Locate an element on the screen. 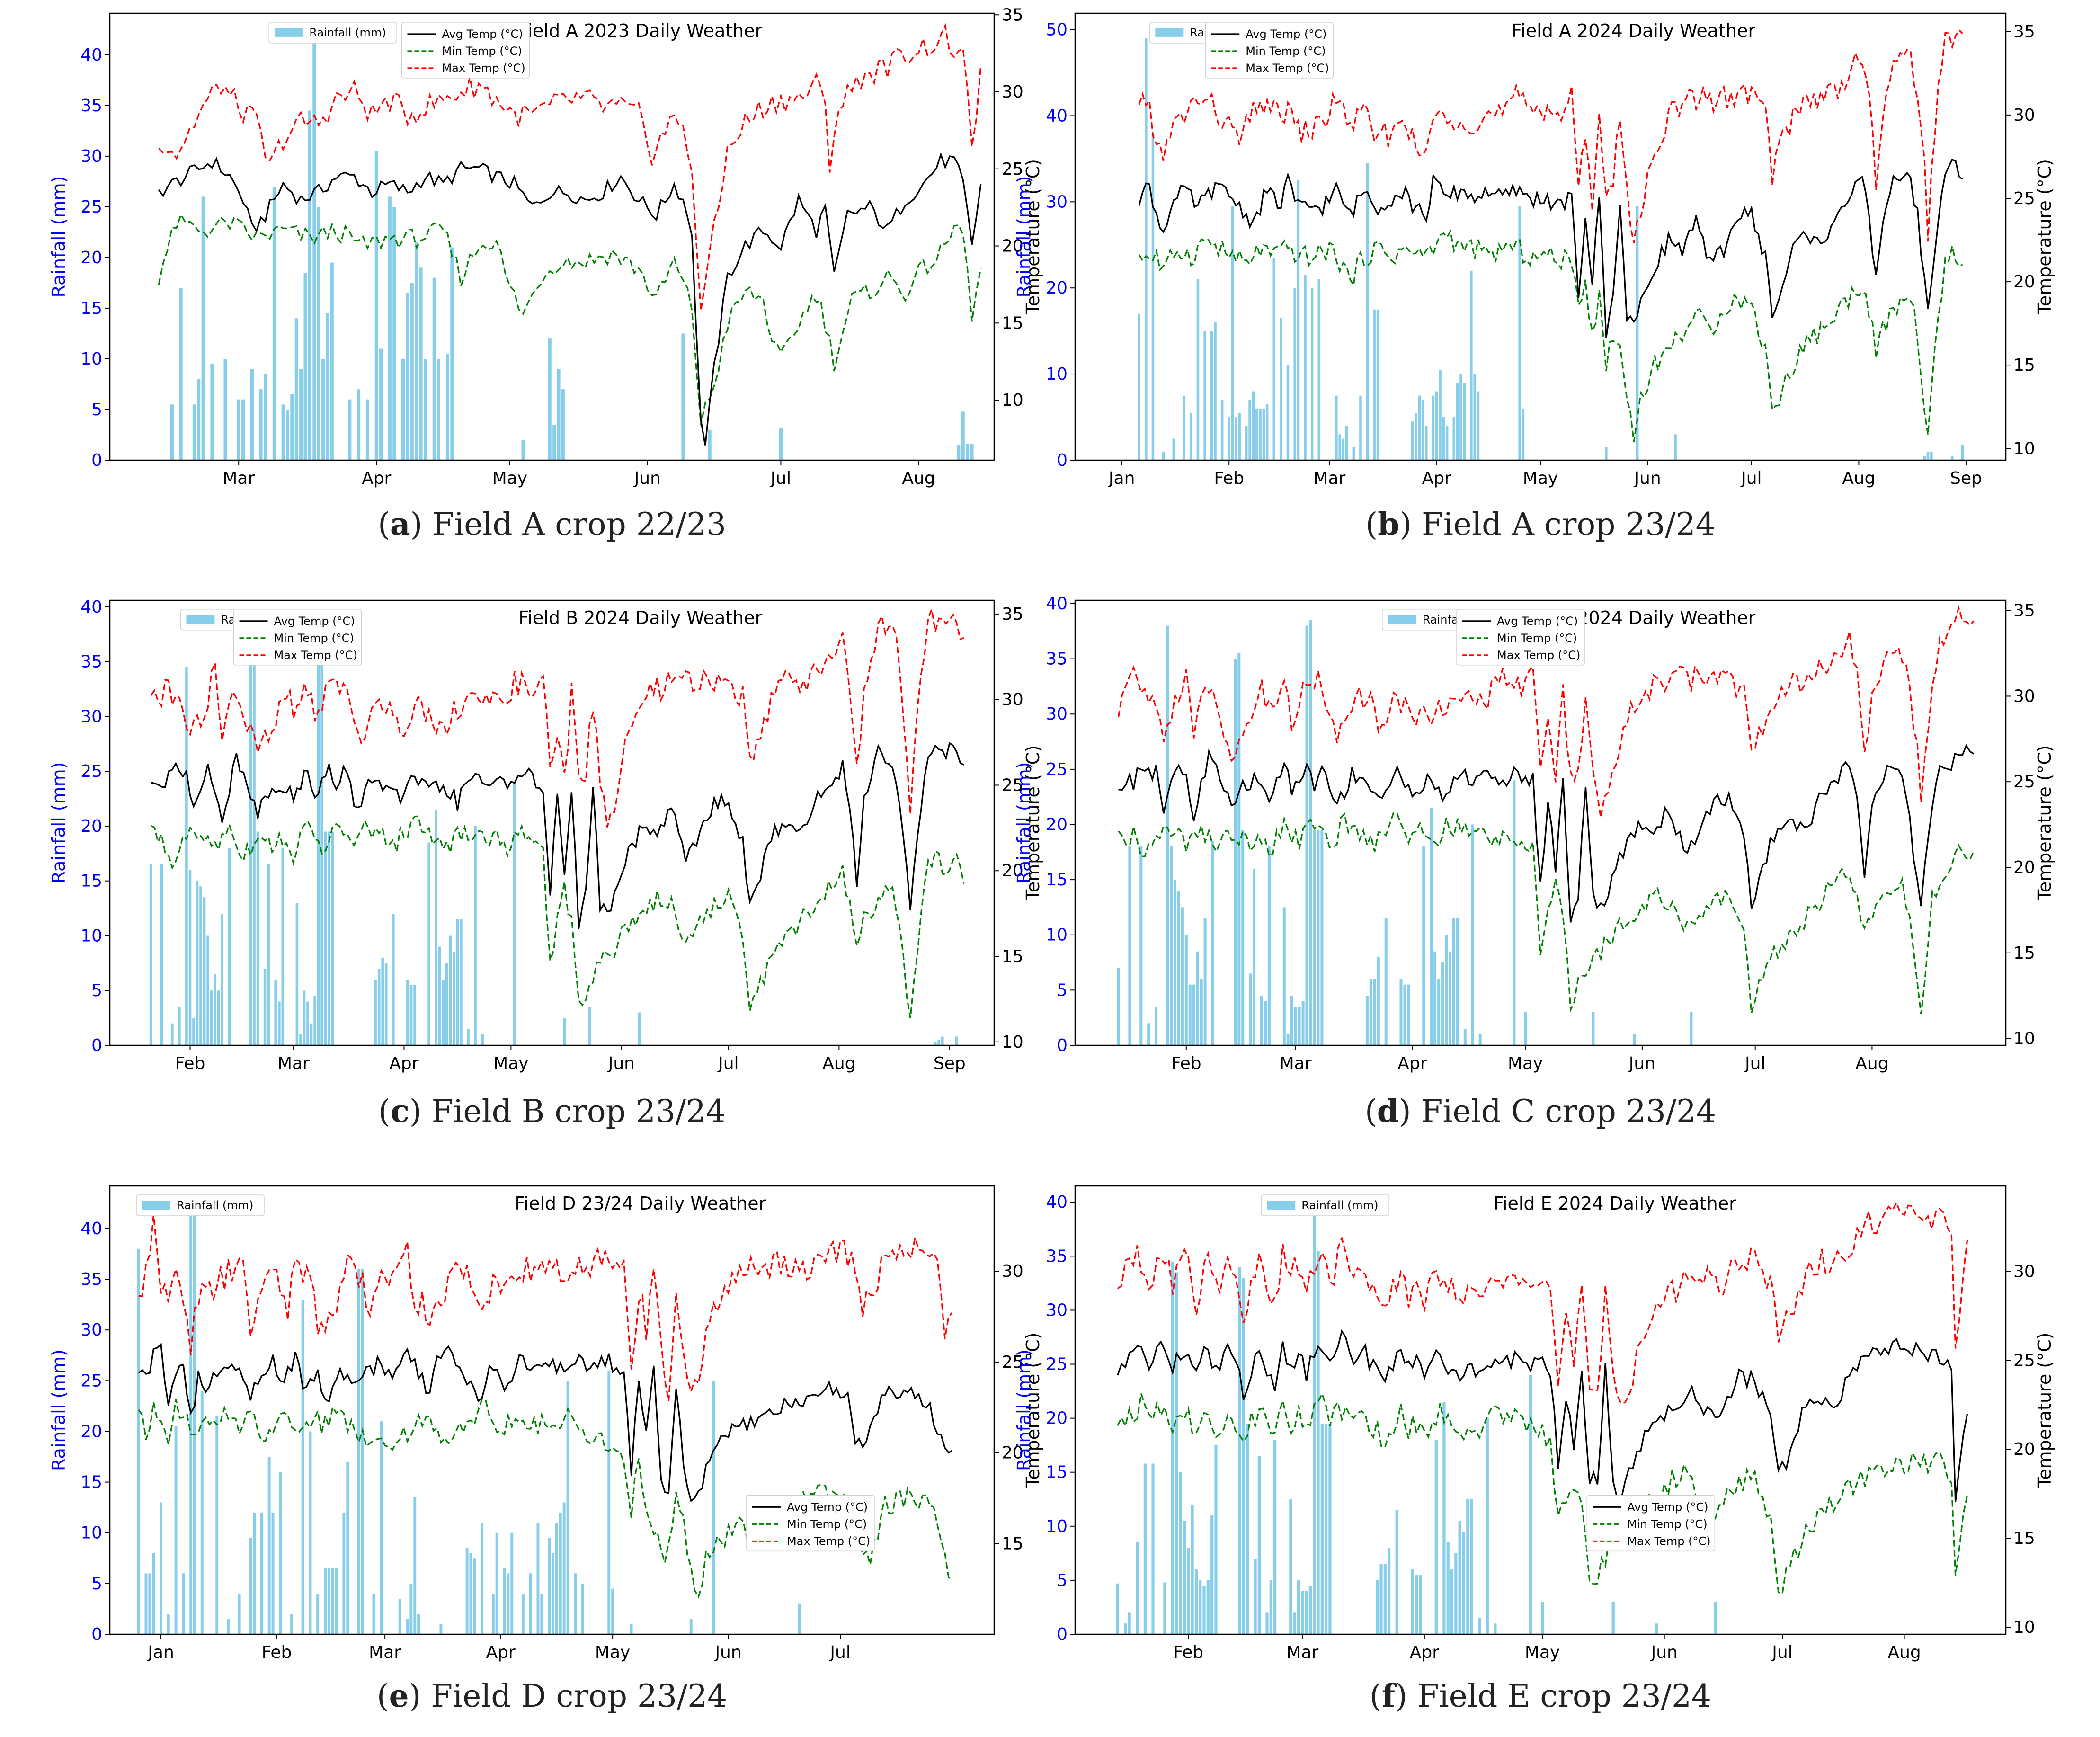 Image resolution: width=2100 pixels, height=1737 pixels. temperature-axis: 10 15 20 25 30 35 Temperature (°C) is located at coordinates (1018, 208).